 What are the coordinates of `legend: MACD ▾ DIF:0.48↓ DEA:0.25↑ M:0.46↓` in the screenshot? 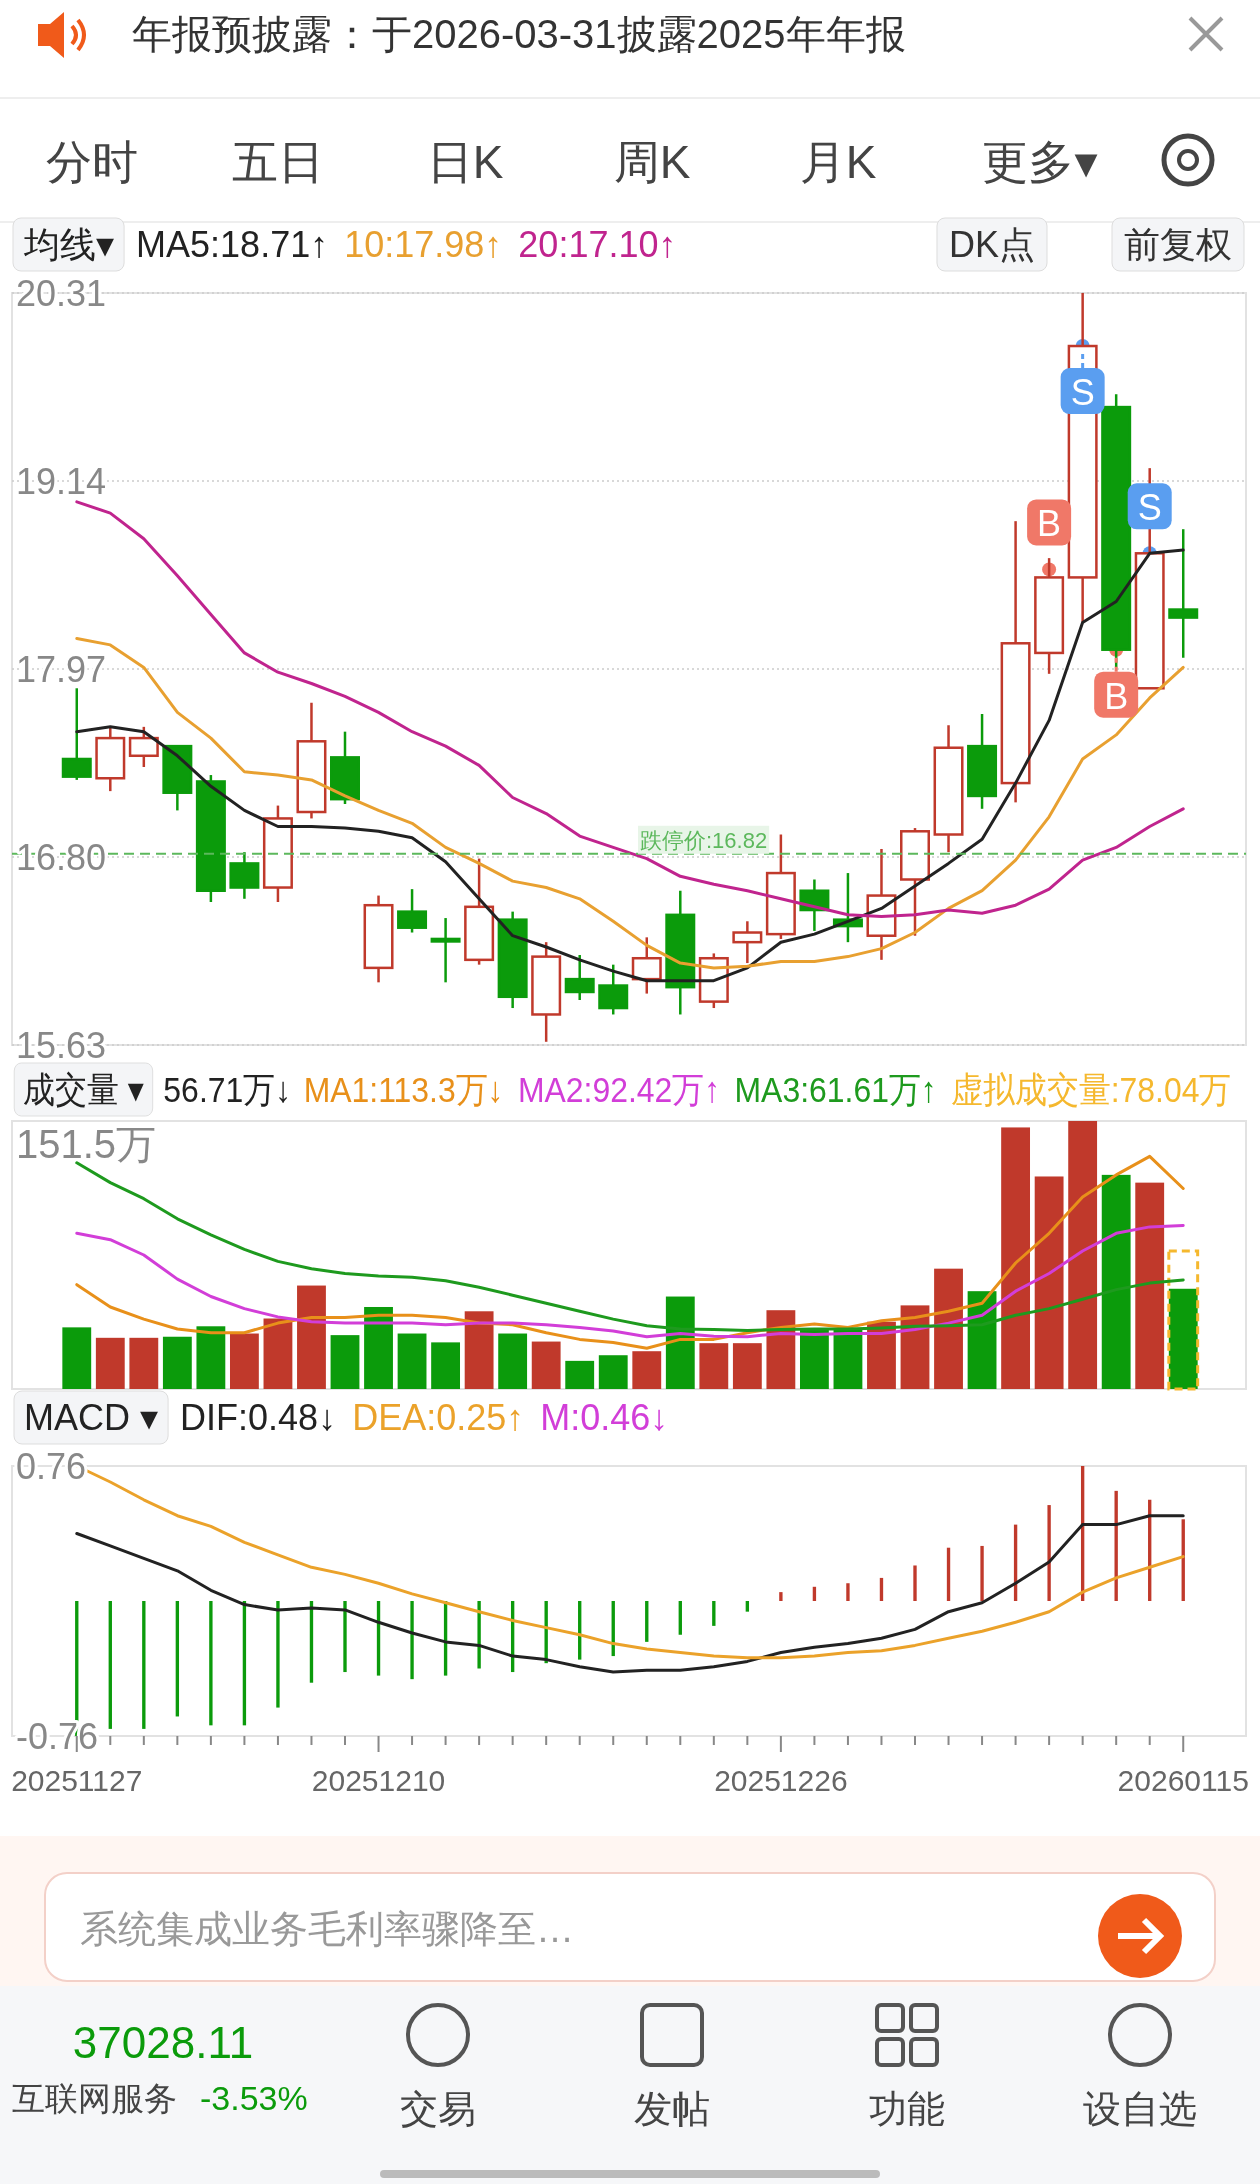 It's located at (341, 1417).